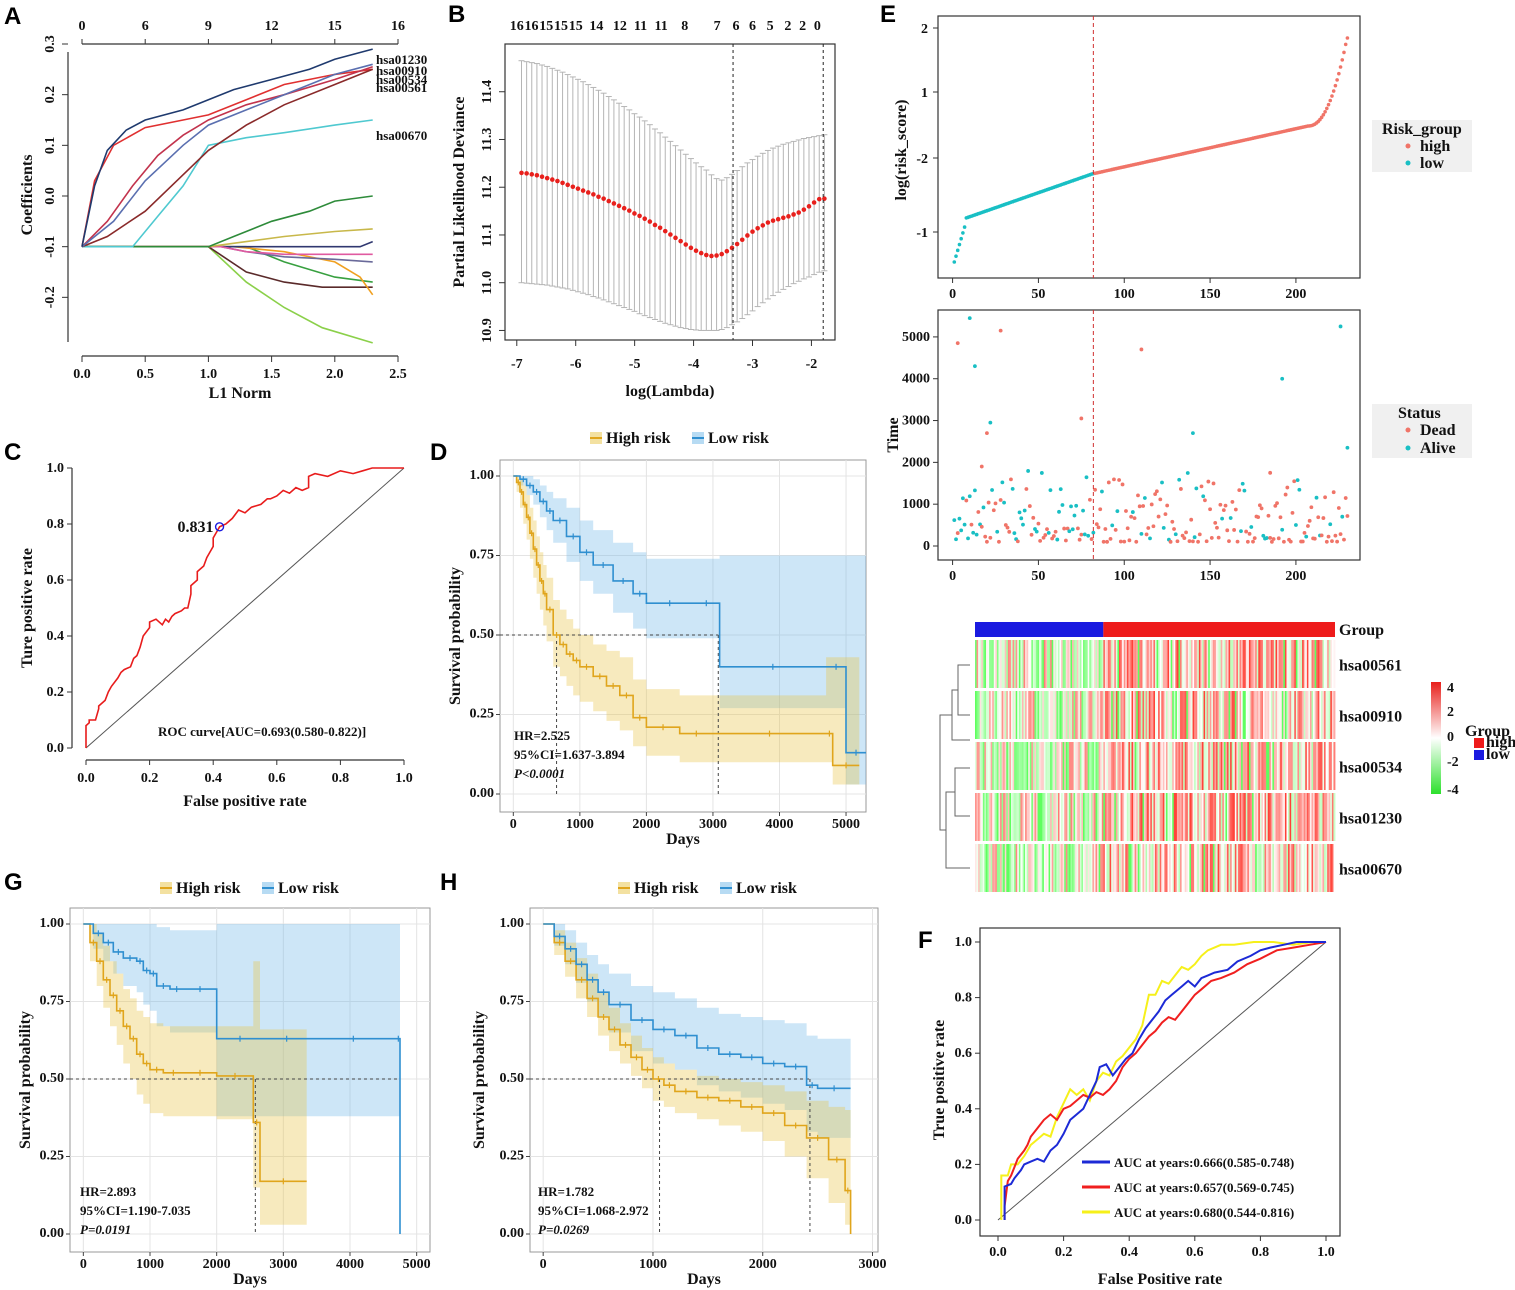 The height and width of the screenshot is (1290, 1515). I want to click on a-series-label: hsa01230, so click(401, 59).